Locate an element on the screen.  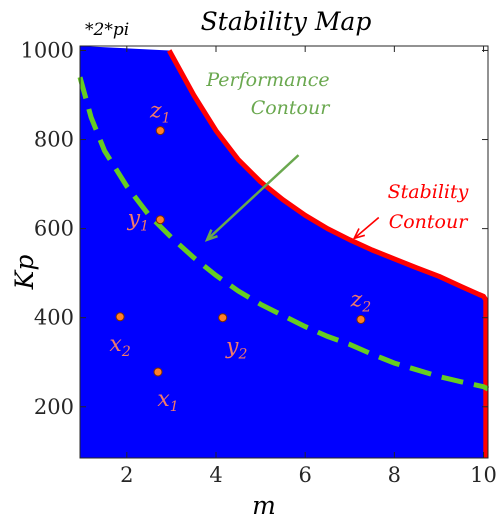
y-axis-multiplier-label: *2*pi is located at coordinates (107, 30).